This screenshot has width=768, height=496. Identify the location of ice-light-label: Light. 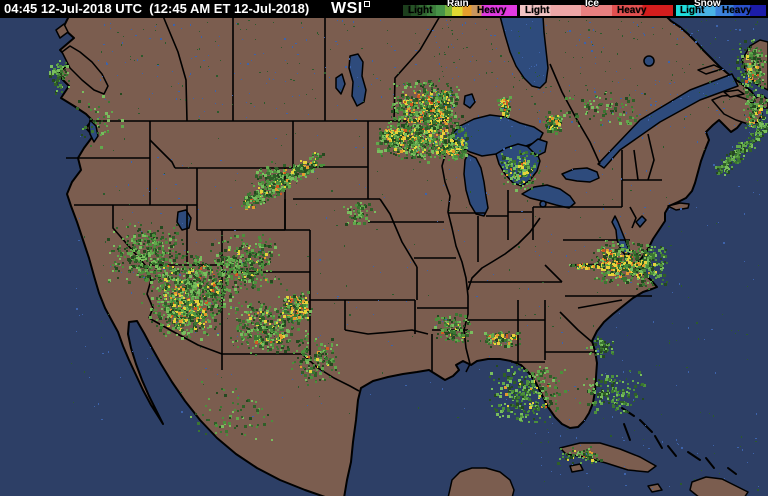
(537, 10).